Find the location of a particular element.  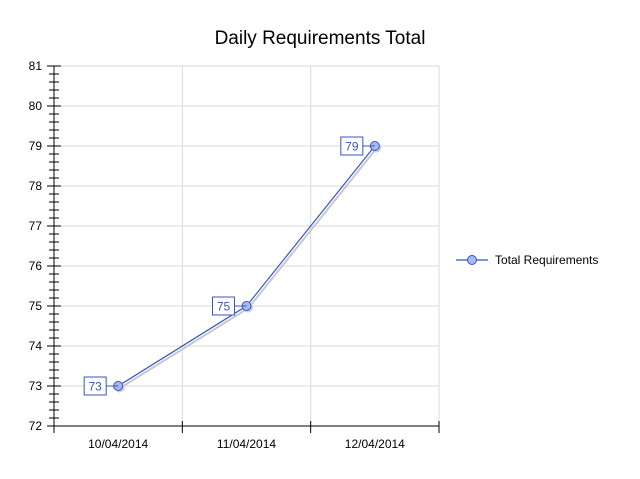

y-tick-label: 79 is located at coordinates (36, 146).